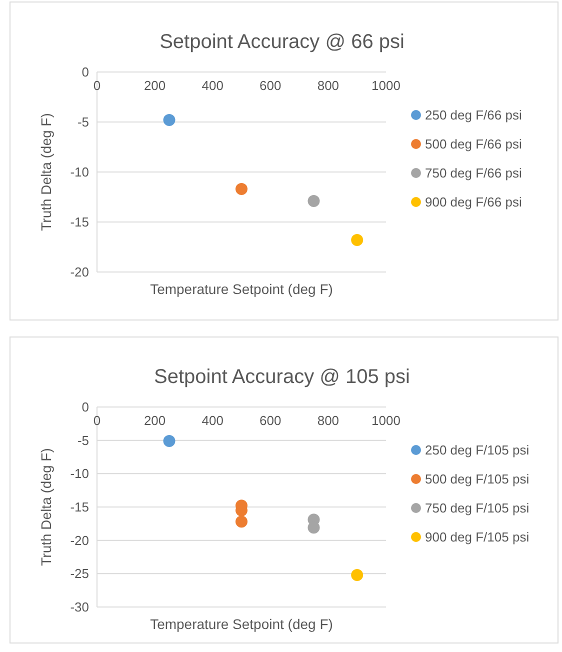 The image size is (562, 652). Describe the element at coordinates (473, 115) in the screenshot. I see `legend-label: 250 deg F/66 psi` at that location.